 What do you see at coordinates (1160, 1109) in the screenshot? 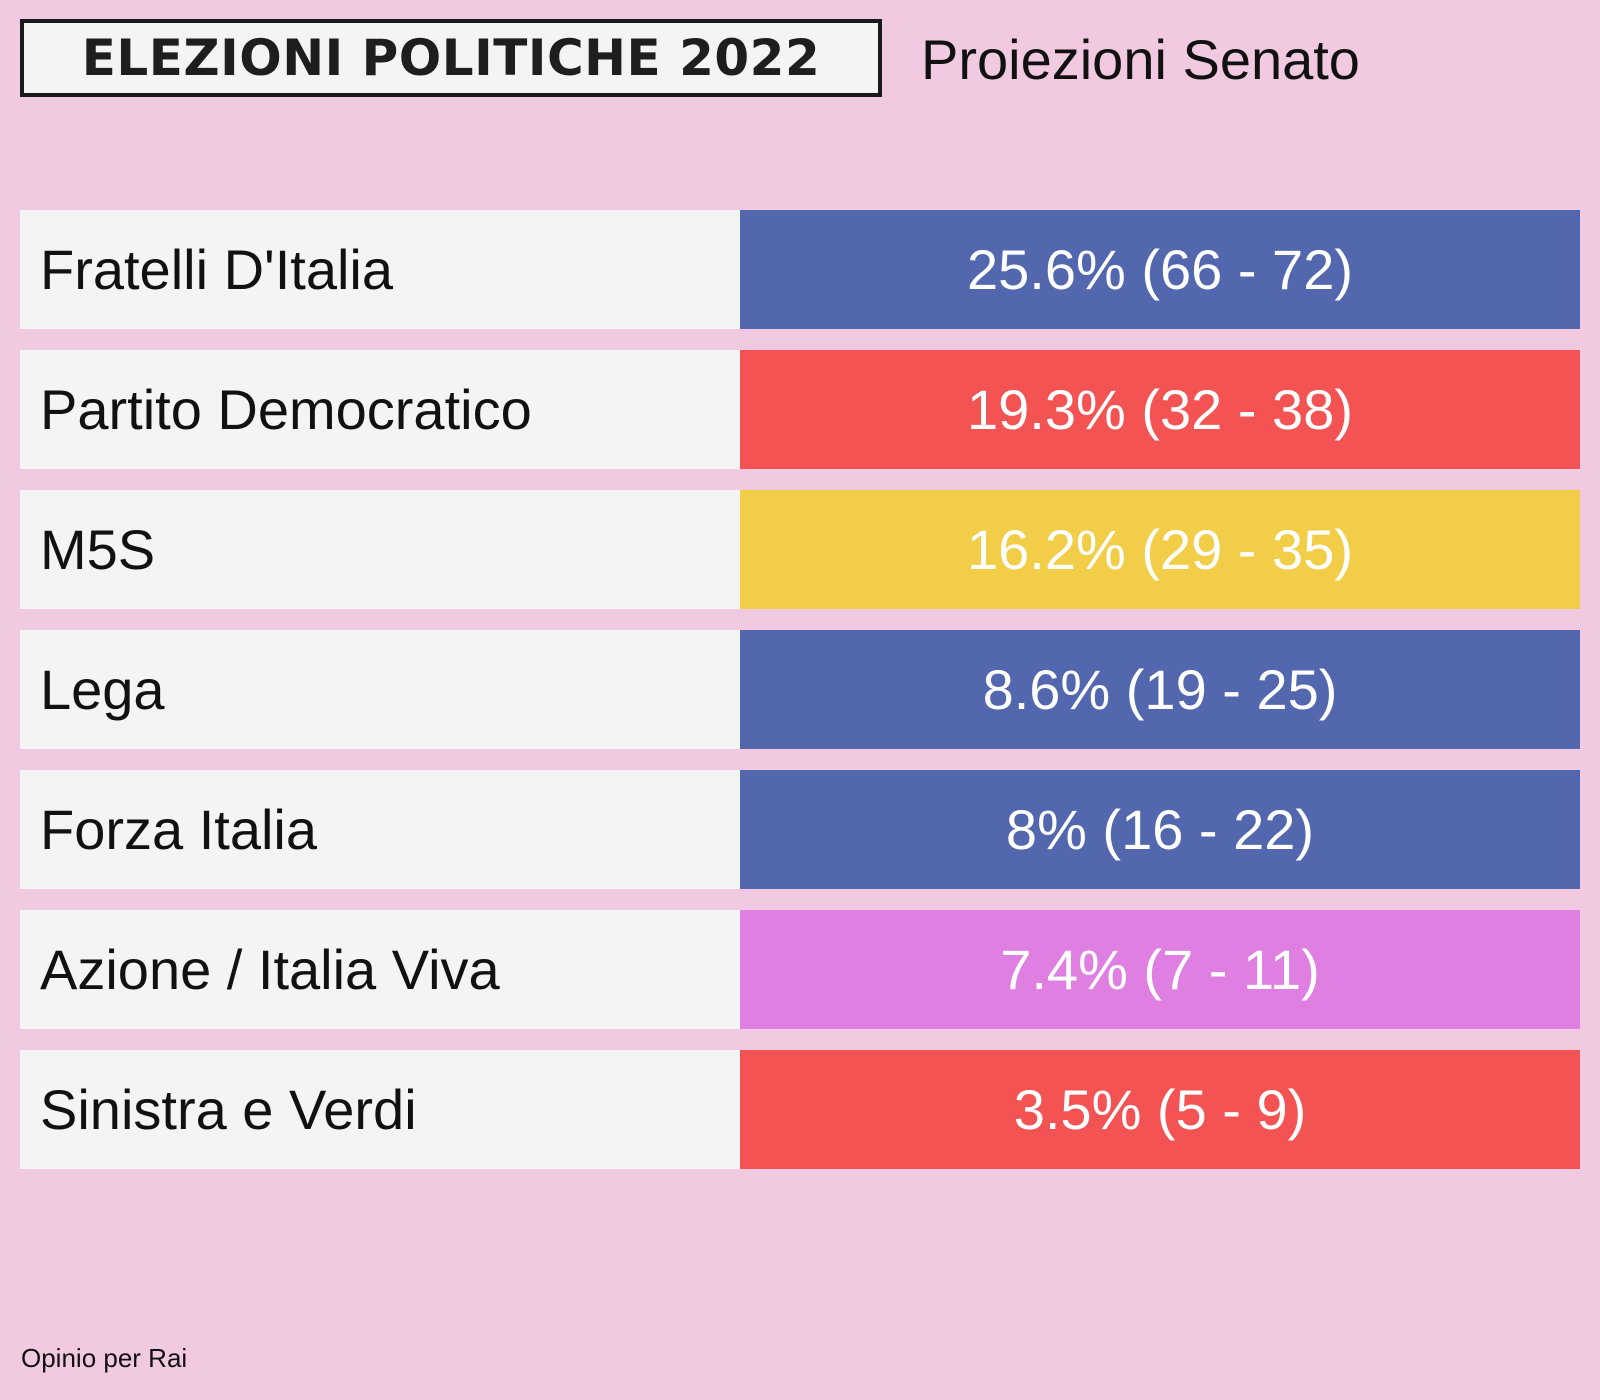
I see `party-result: 3.5% (5 - 9)` at bounding box center [1160, 1109].